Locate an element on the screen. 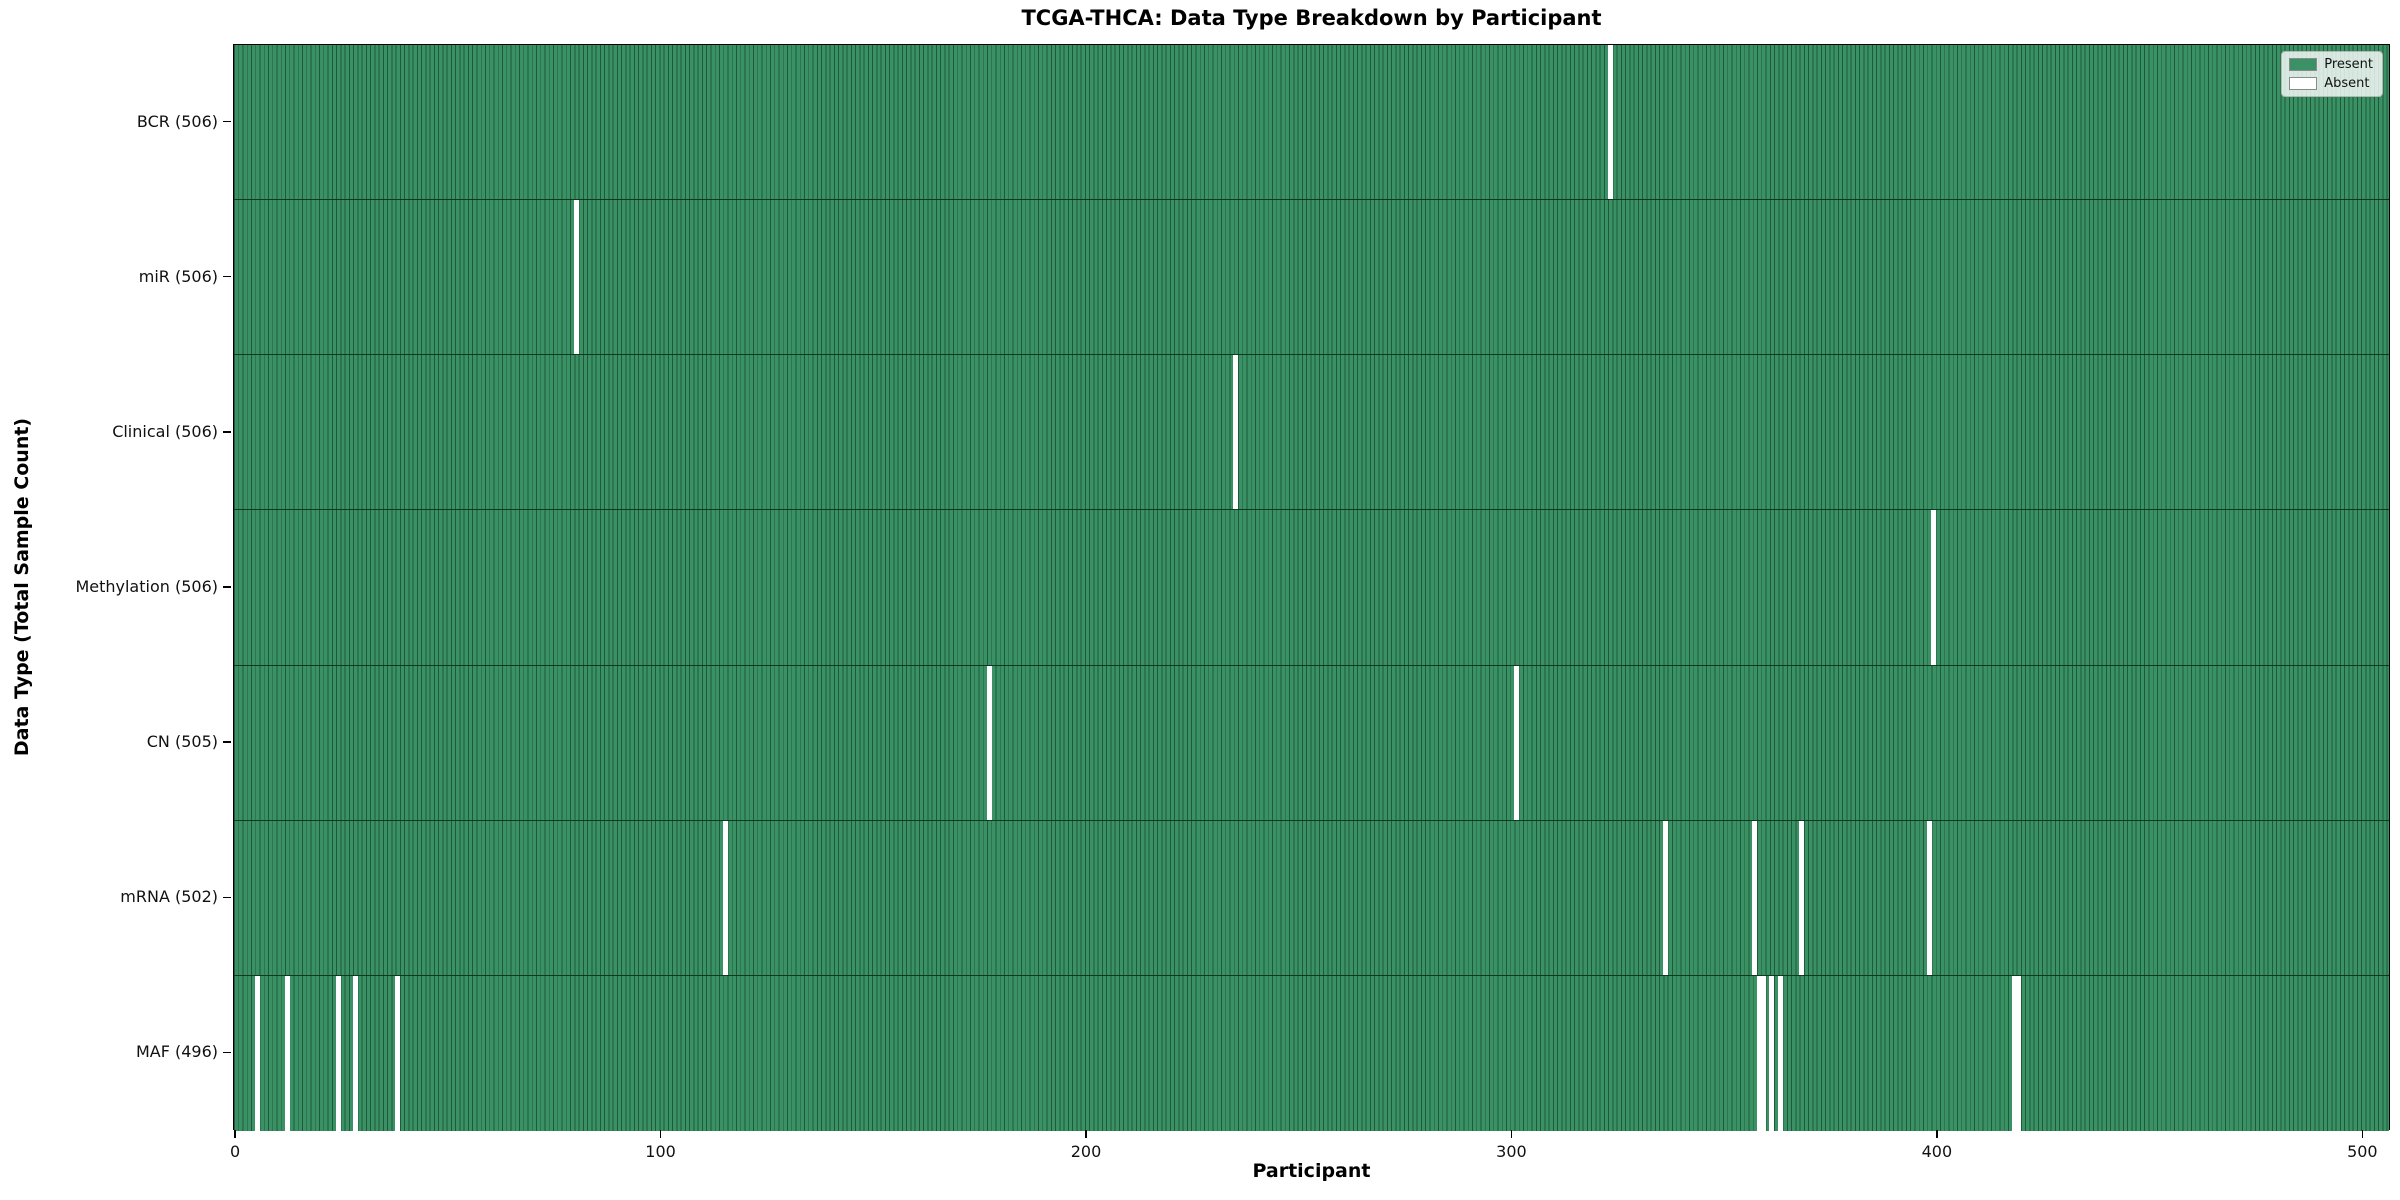 This screenshot has width=2400, height=1200. row-CN is located at coordinates (1311, 743).